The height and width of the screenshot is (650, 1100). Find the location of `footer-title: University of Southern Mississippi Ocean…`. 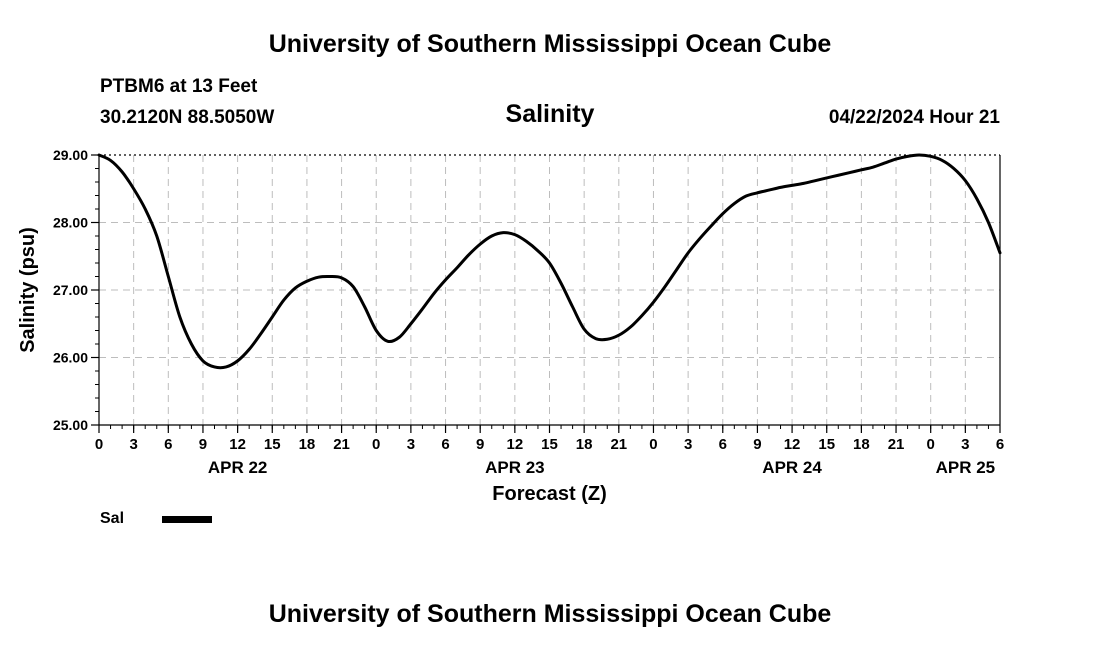

footer-title: University of Southern Mississippi Ocean… is located at coordinates (550, 614).